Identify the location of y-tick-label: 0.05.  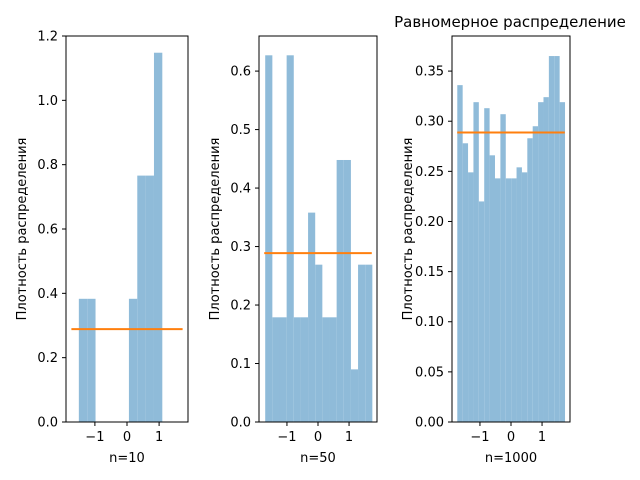
(429, 372).